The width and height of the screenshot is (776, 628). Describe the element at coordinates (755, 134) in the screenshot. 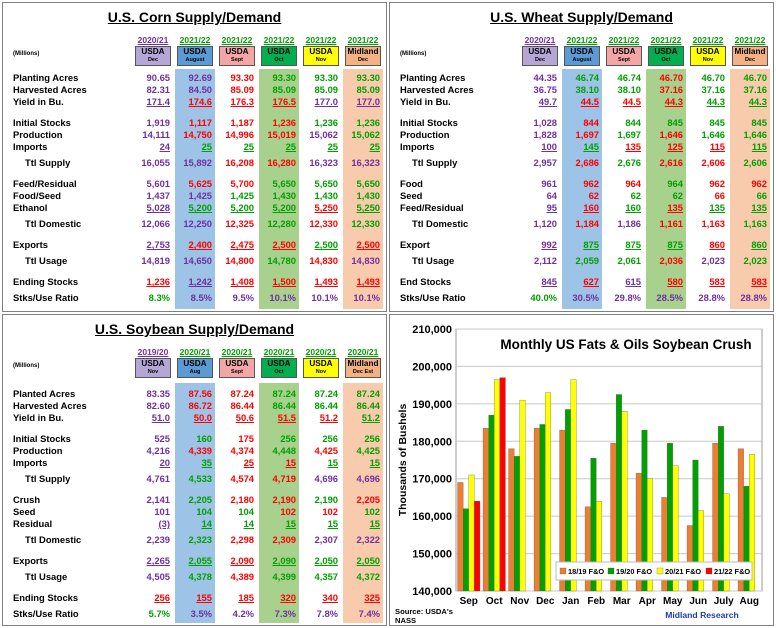

I see `wheat-cell: 1,646` at that location.